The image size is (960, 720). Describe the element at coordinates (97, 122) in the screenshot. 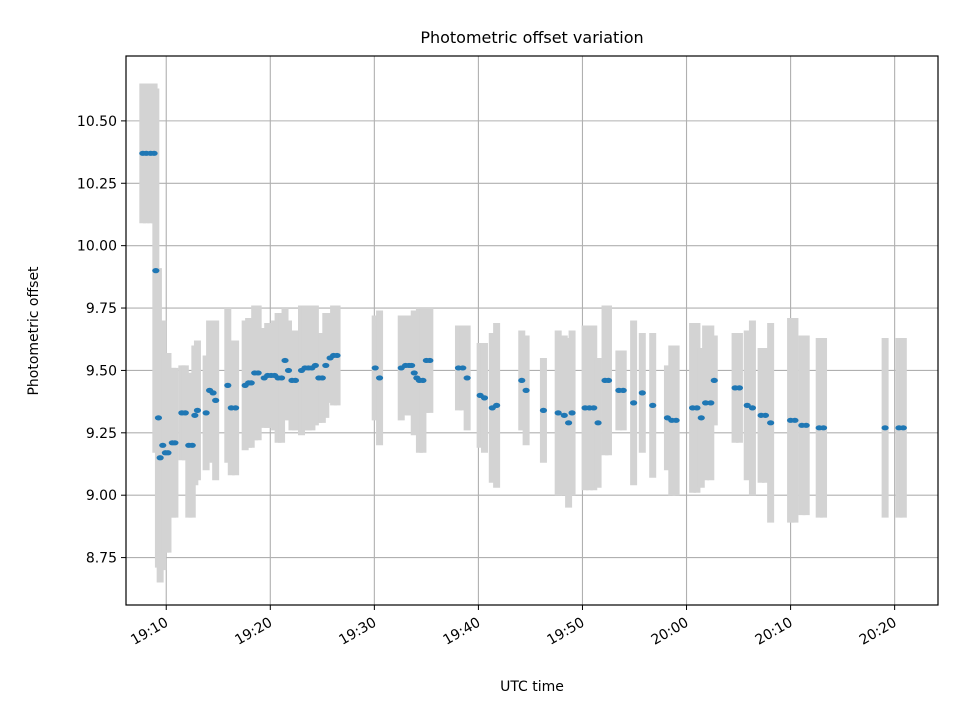

I see `y-tick-label: 10.50` at that location.